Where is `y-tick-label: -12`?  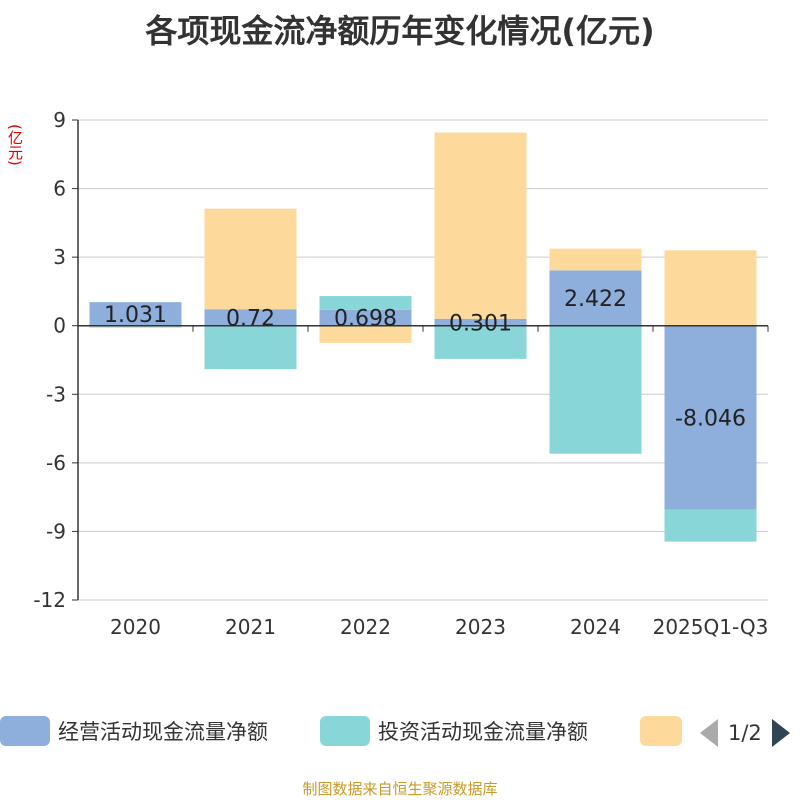
y-tick-label: -12 is located at coordinates (49, 600).